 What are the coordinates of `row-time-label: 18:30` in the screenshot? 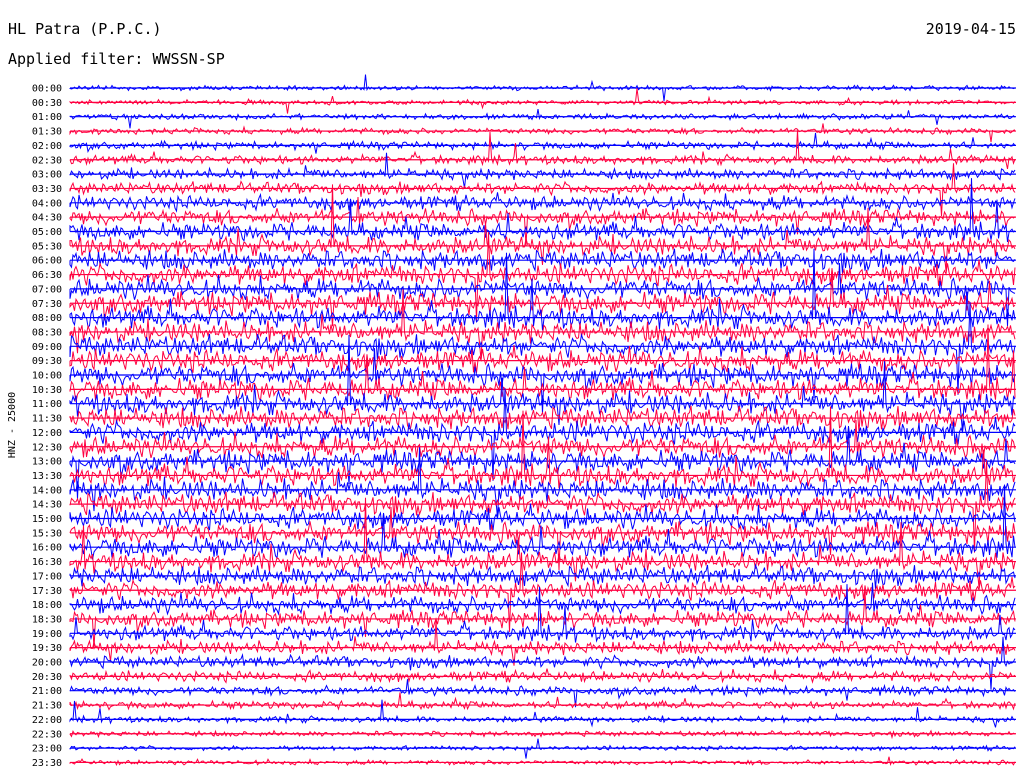 It's located at (47, 619).